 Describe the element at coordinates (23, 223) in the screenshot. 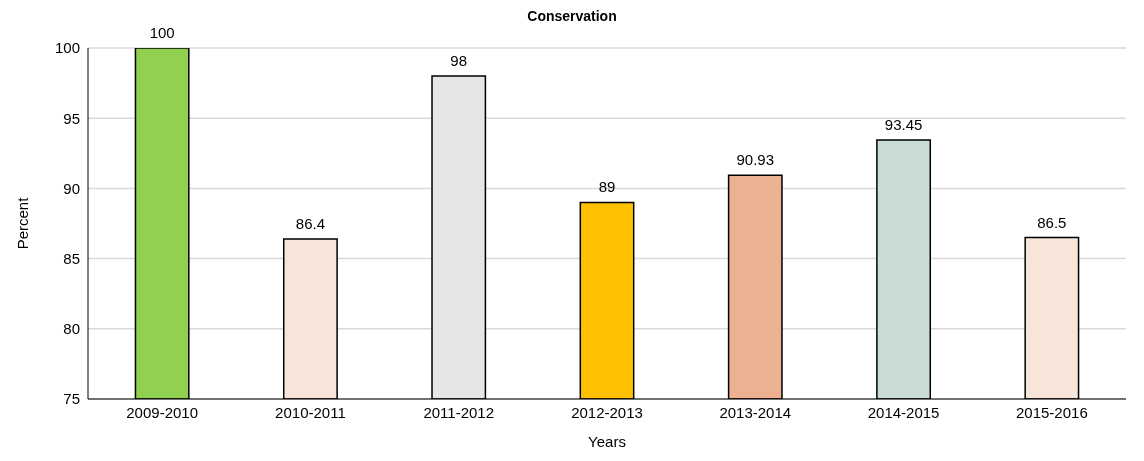

I see `y-axis-title: Percent` at that location.